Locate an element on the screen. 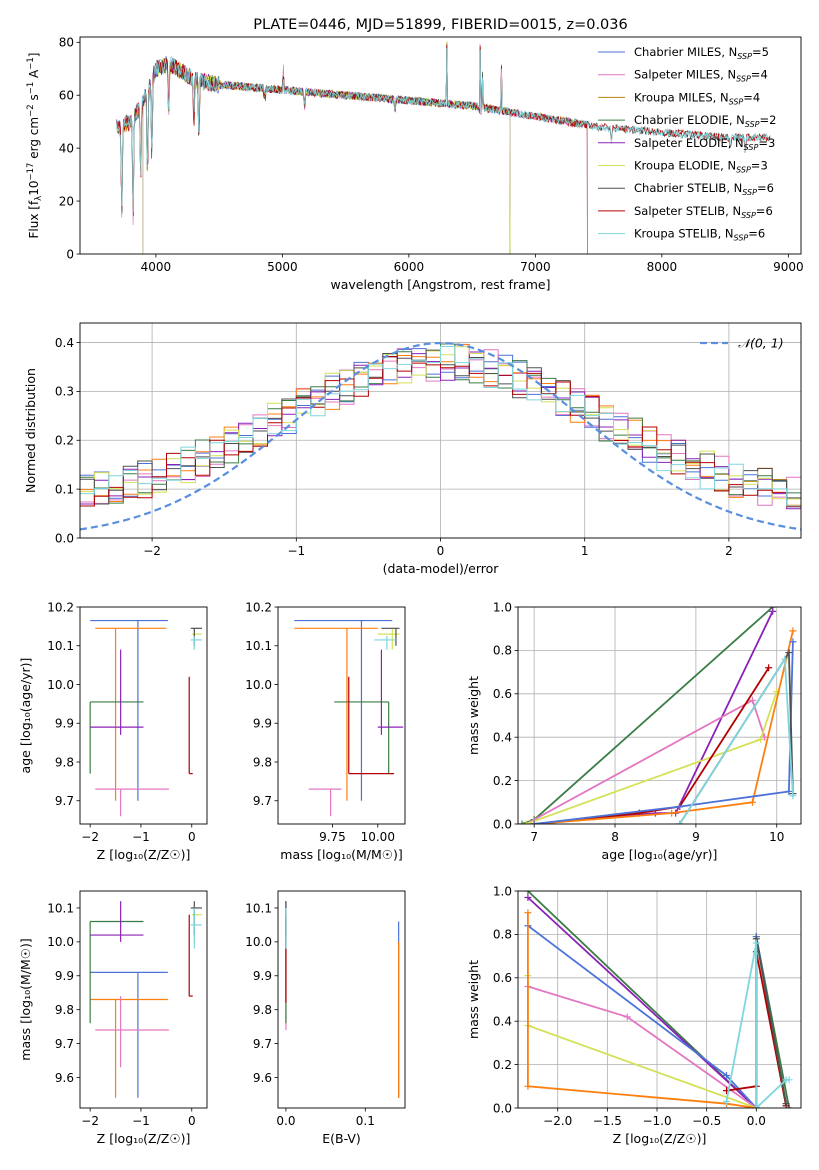 The height and width of the screenshot is (1170, 819). y-tick-label: 80 is located at coordinates (66, 43).